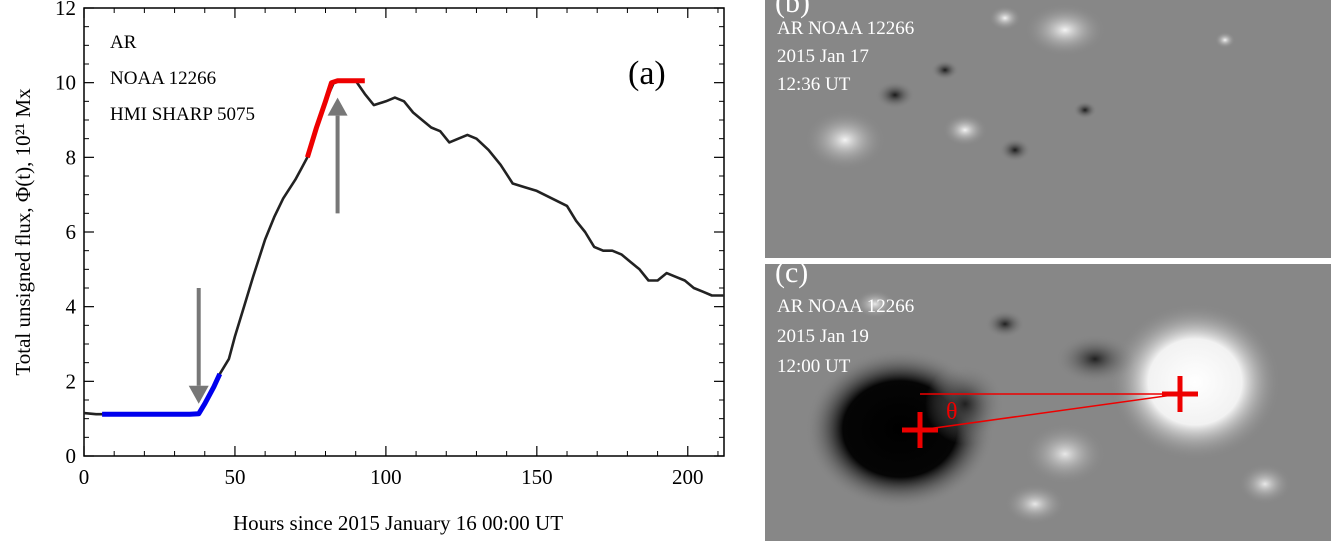 The height and width of the screenshot is (541, 1331). Describe the element at coordinates (792, 9) in the screenshot. I see `panel-label-b: (b)` at that location.